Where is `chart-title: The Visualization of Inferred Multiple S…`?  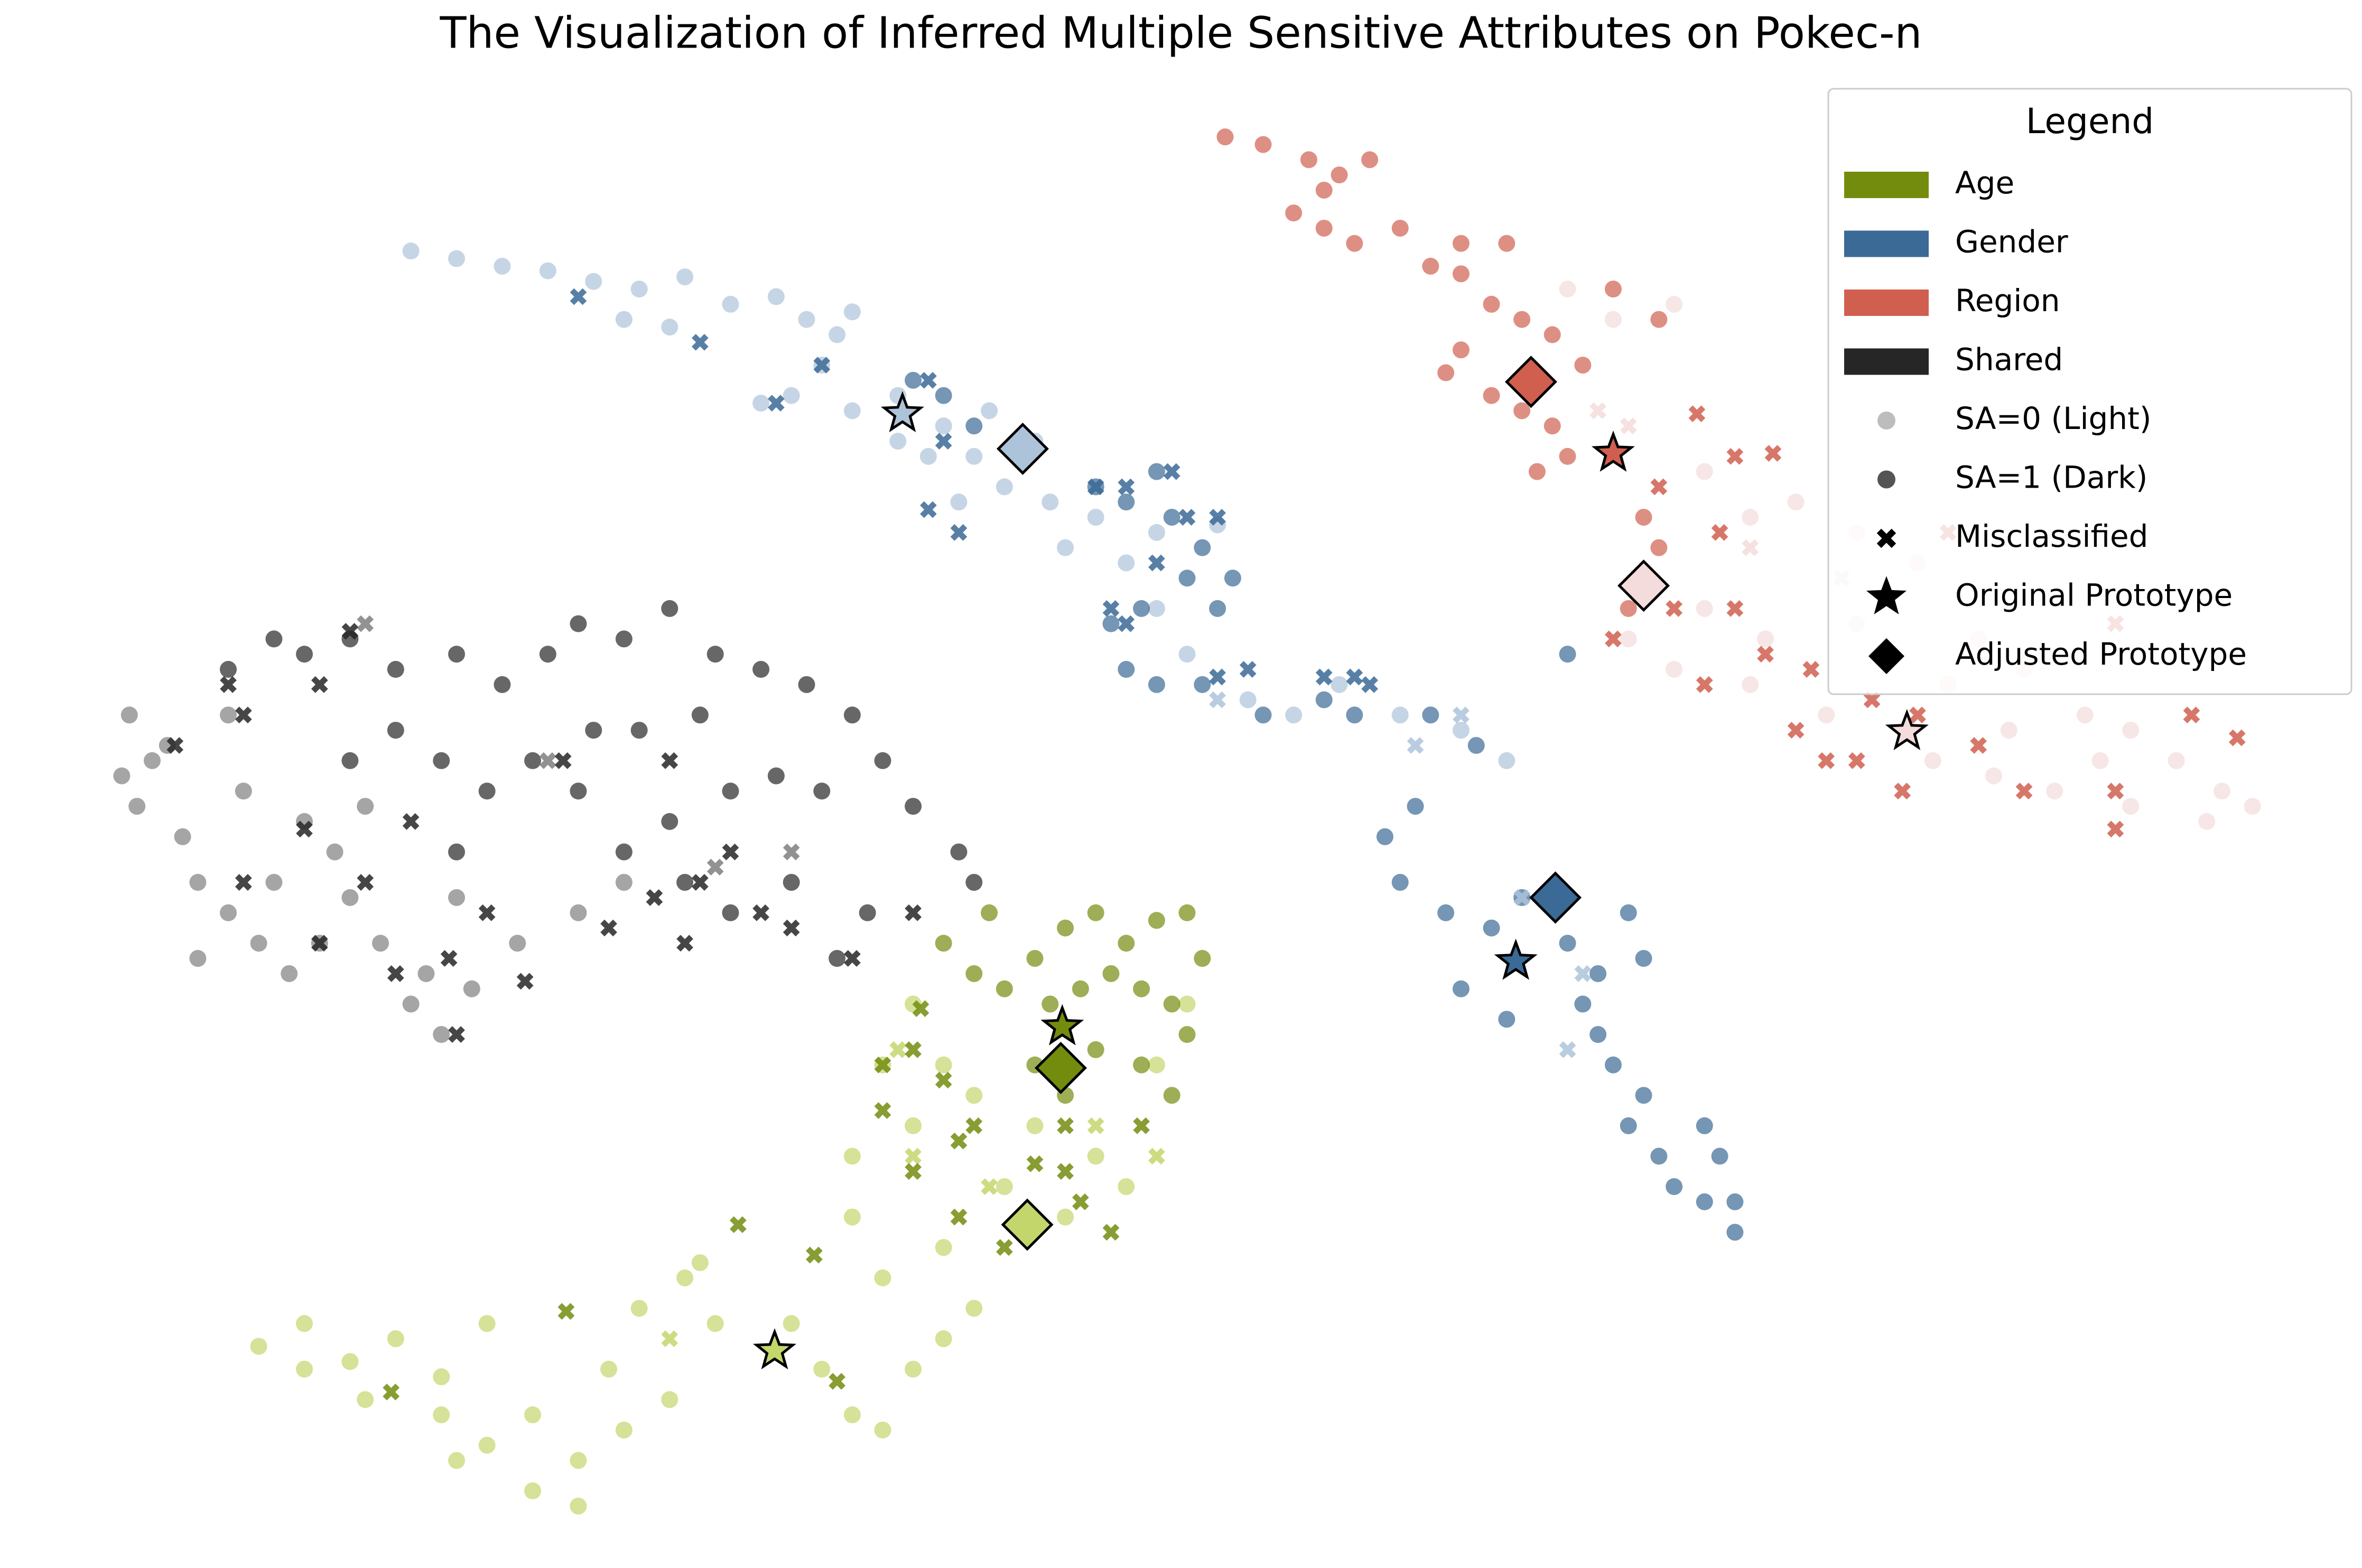
chart-title: The Visualization of Inferred Multiple S… is located at coordinates (1180, 33).